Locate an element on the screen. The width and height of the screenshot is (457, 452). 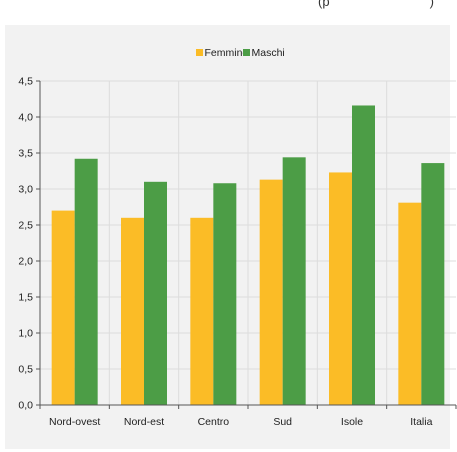
bar-femmine-nord-ovest is located at coordinates (63, 307).